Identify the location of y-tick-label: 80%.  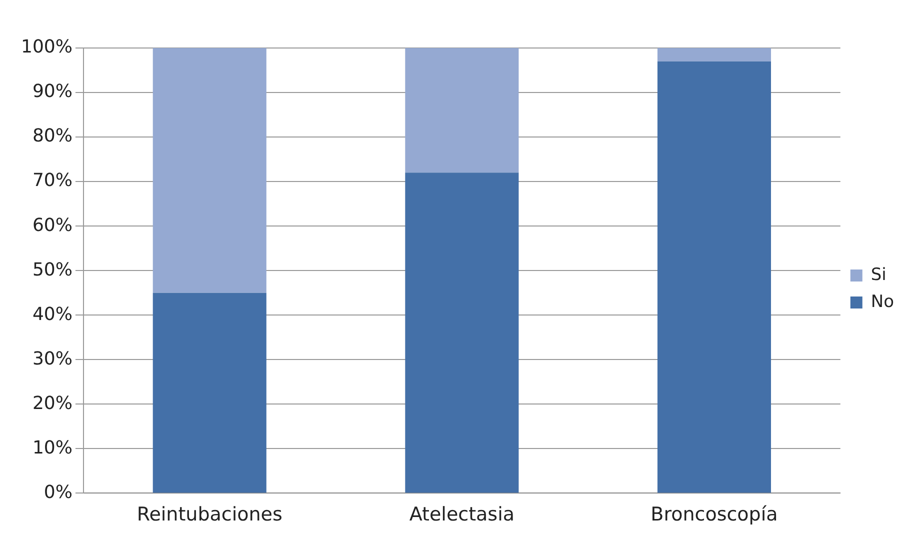
(52, 136).